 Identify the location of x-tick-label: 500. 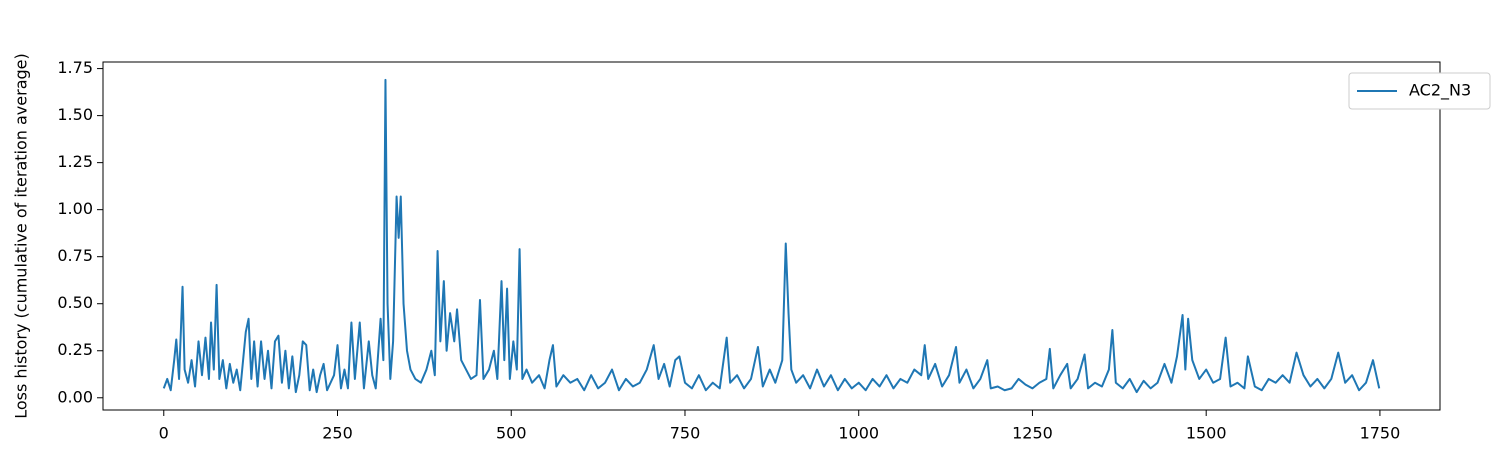
(511, 433).